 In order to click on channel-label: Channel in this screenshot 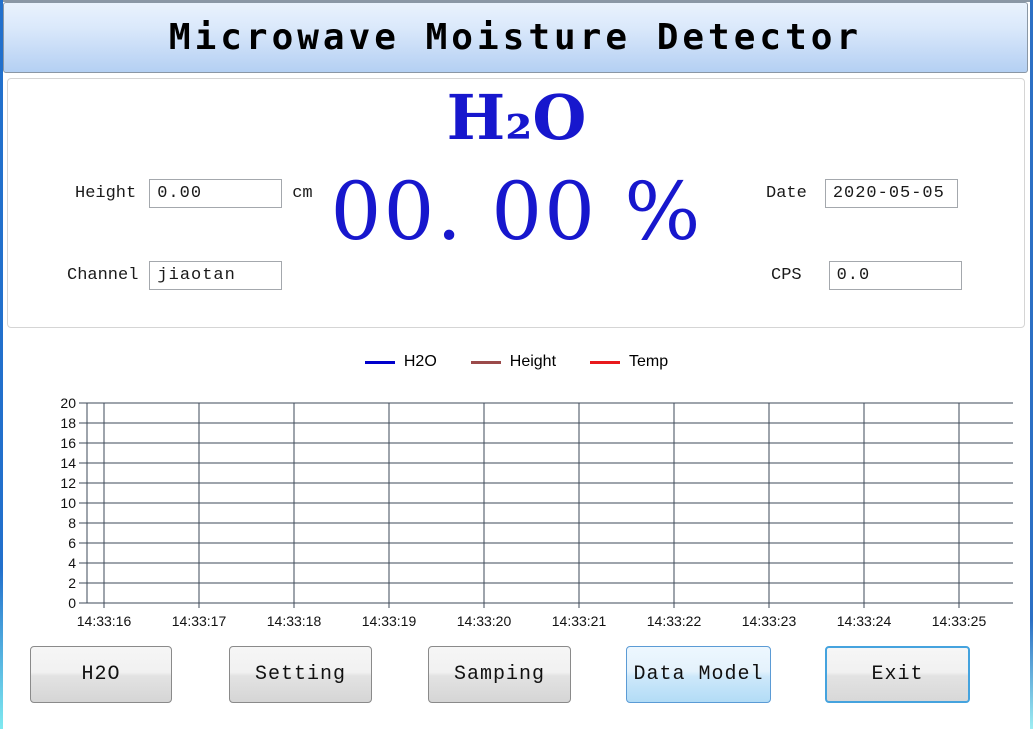, I will do `click(103, 275)`.